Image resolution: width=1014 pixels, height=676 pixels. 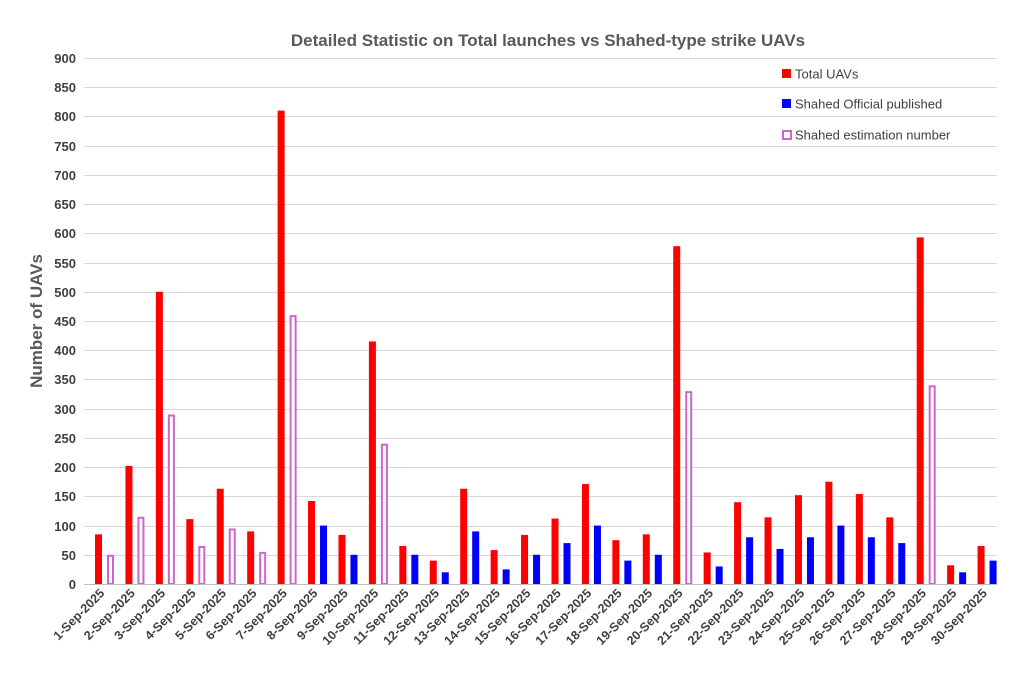 What do you see at coordinates (65, 496) in the screenshot?
I see `y-tick-label: 150` at bounding box center [65, 496].